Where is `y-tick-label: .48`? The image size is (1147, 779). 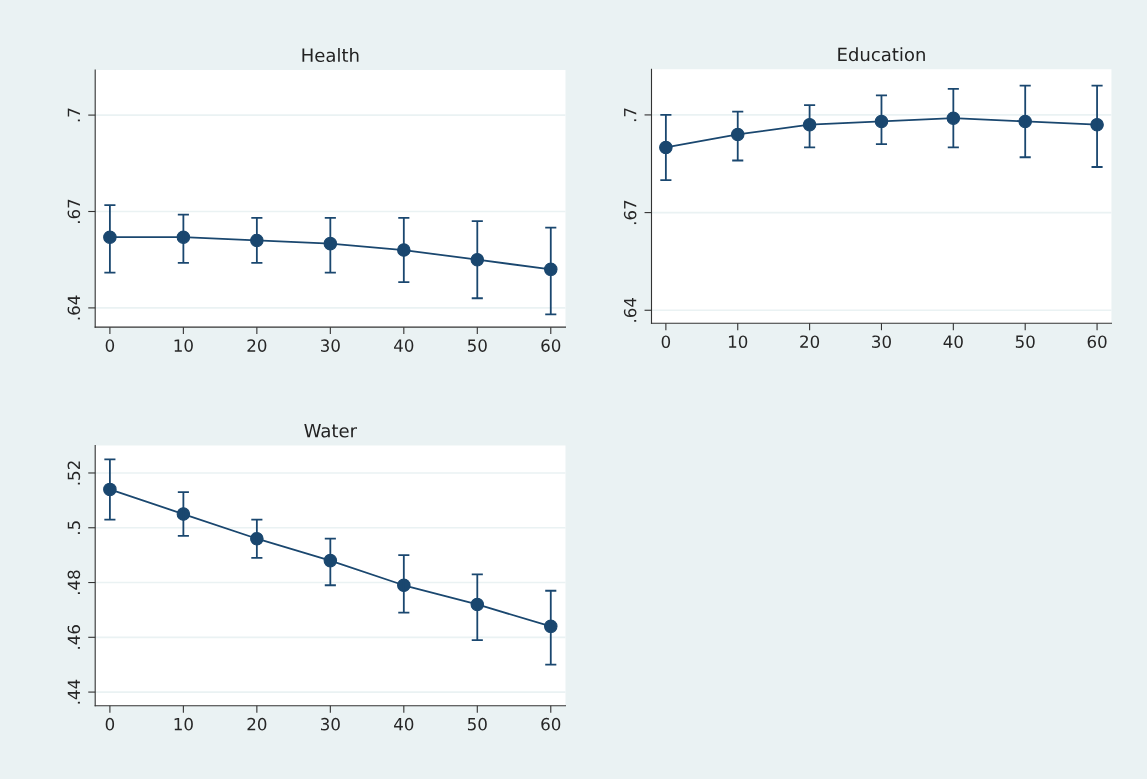 y-tick-label: .48 is located at coordinates (74, 582).